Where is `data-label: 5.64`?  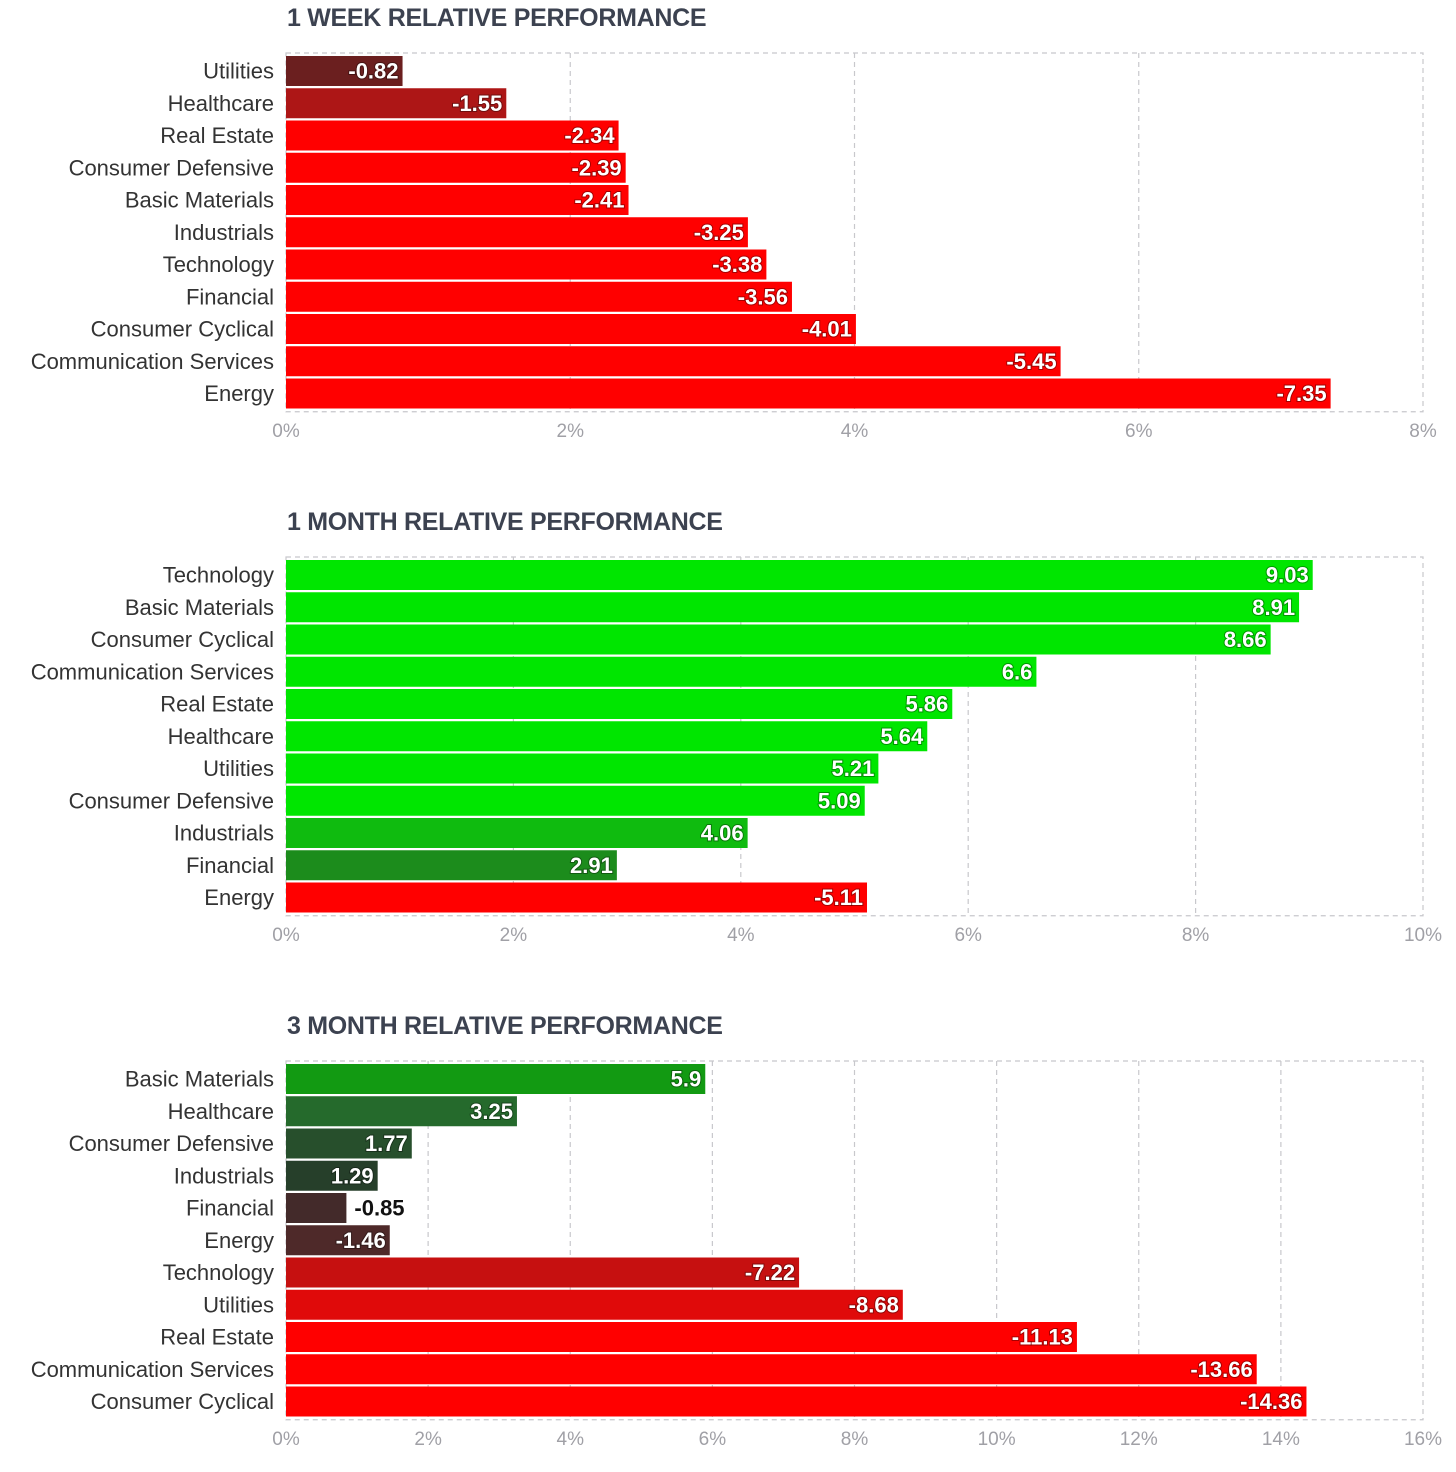
data-label: 5.64 is located at coordinates (902, 736).